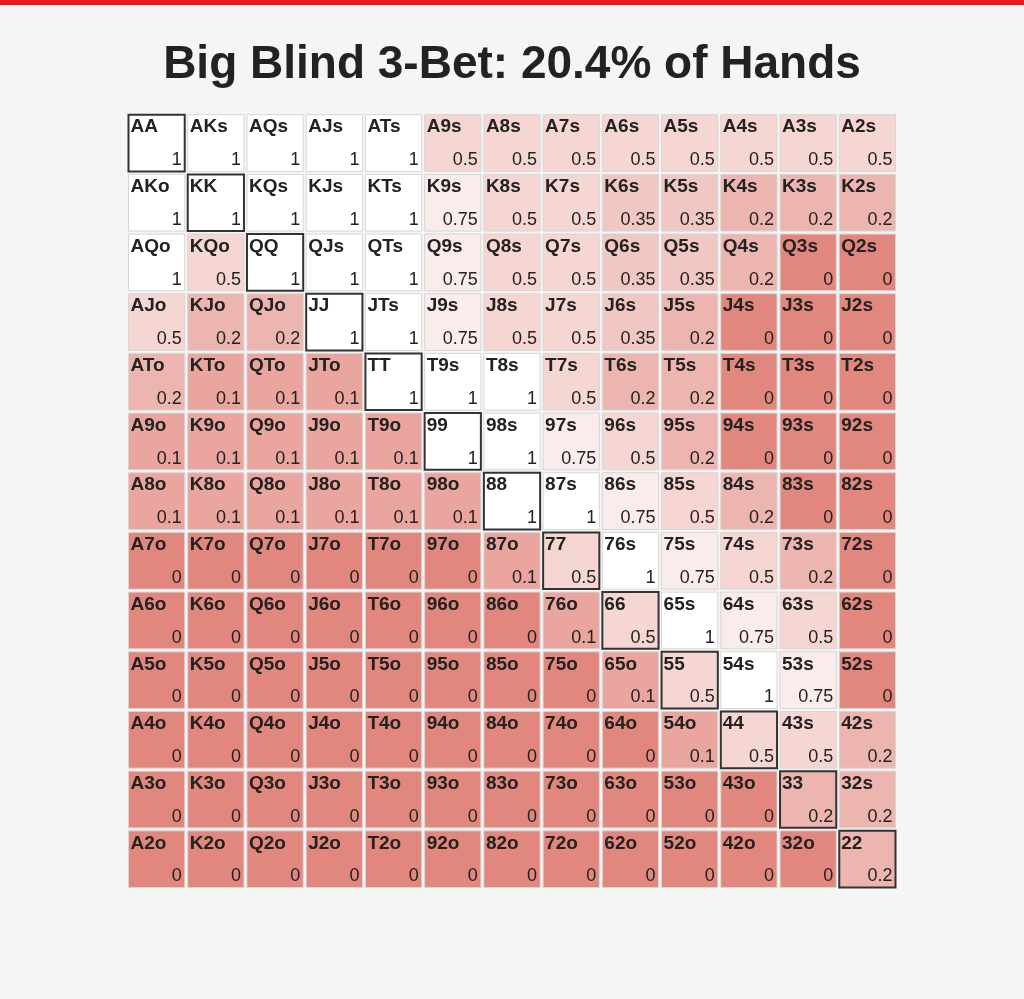  Describe the element at coordinates (148, 544) in the screenshot. I see `annotation: A7o` at that location.